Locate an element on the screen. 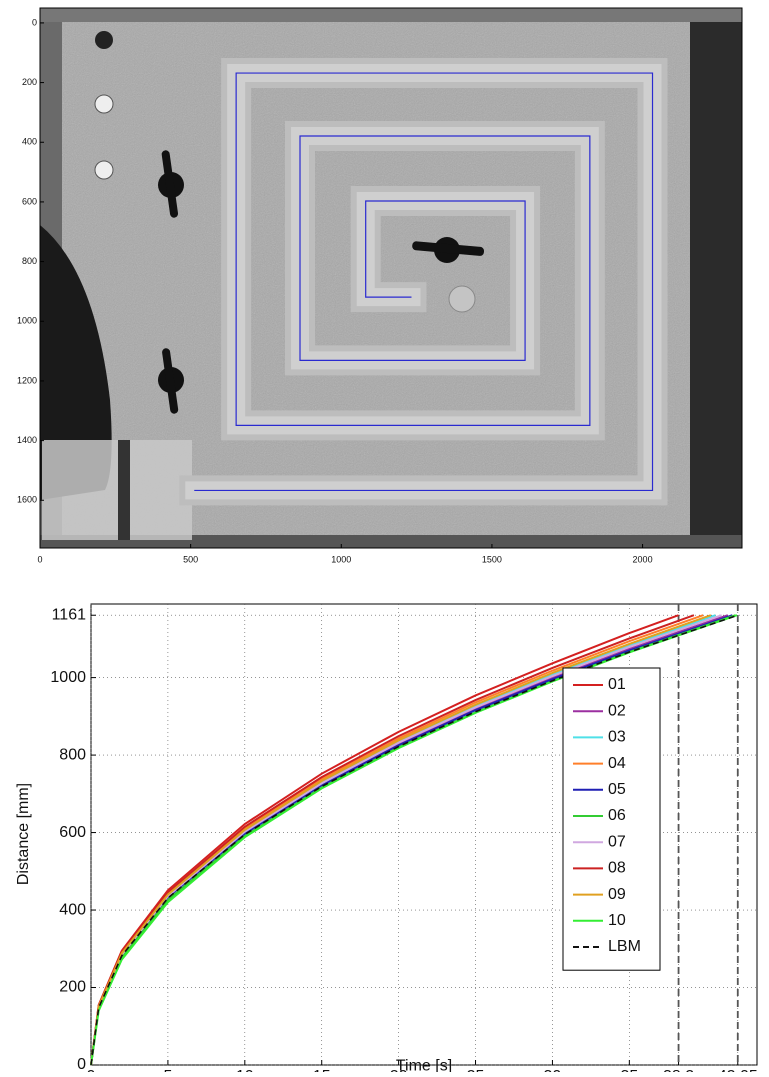 This screenshot has height=1077, width=769. x-tick-label: 35 is located at coordinates (629, 1070).